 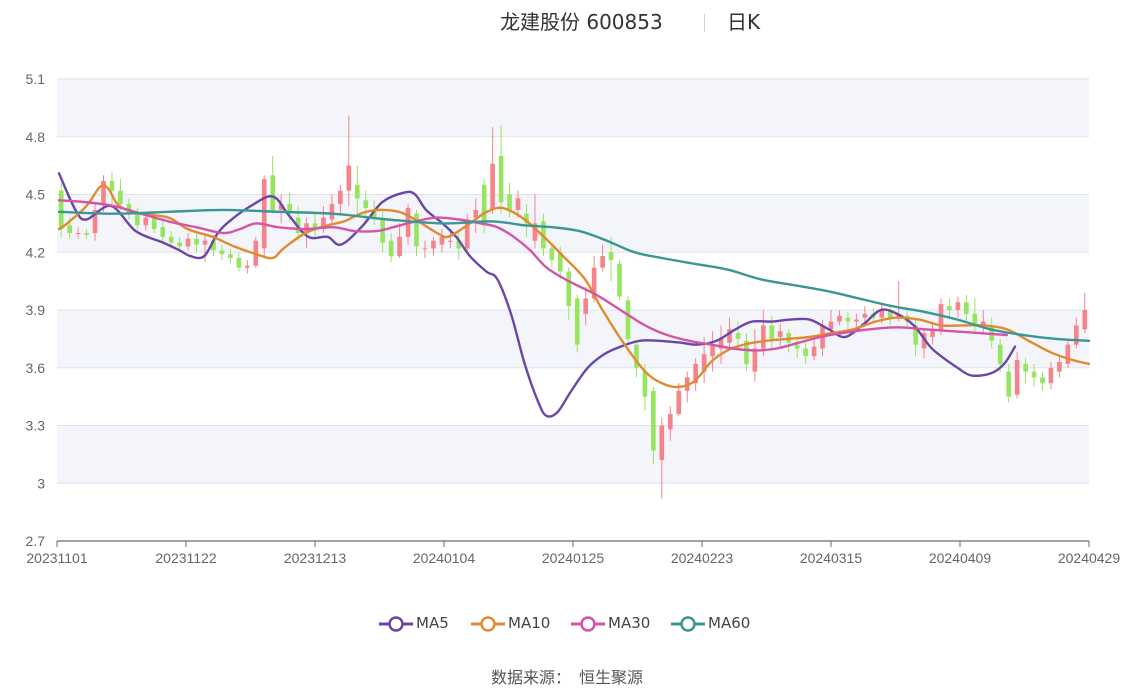 What do you see at coordinates (573, 558) in the screenshot?
I see `x-tick-label: 20240125` at bounding box center [573, 558].